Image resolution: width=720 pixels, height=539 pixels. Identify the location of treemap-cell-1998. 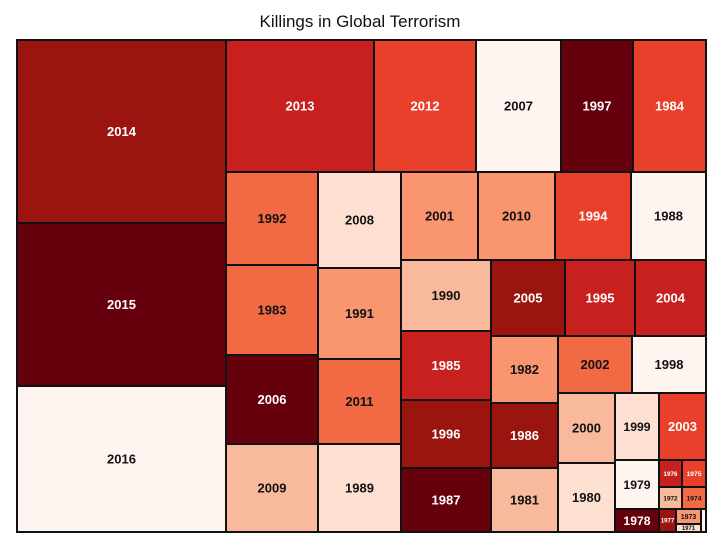
(669, 364).